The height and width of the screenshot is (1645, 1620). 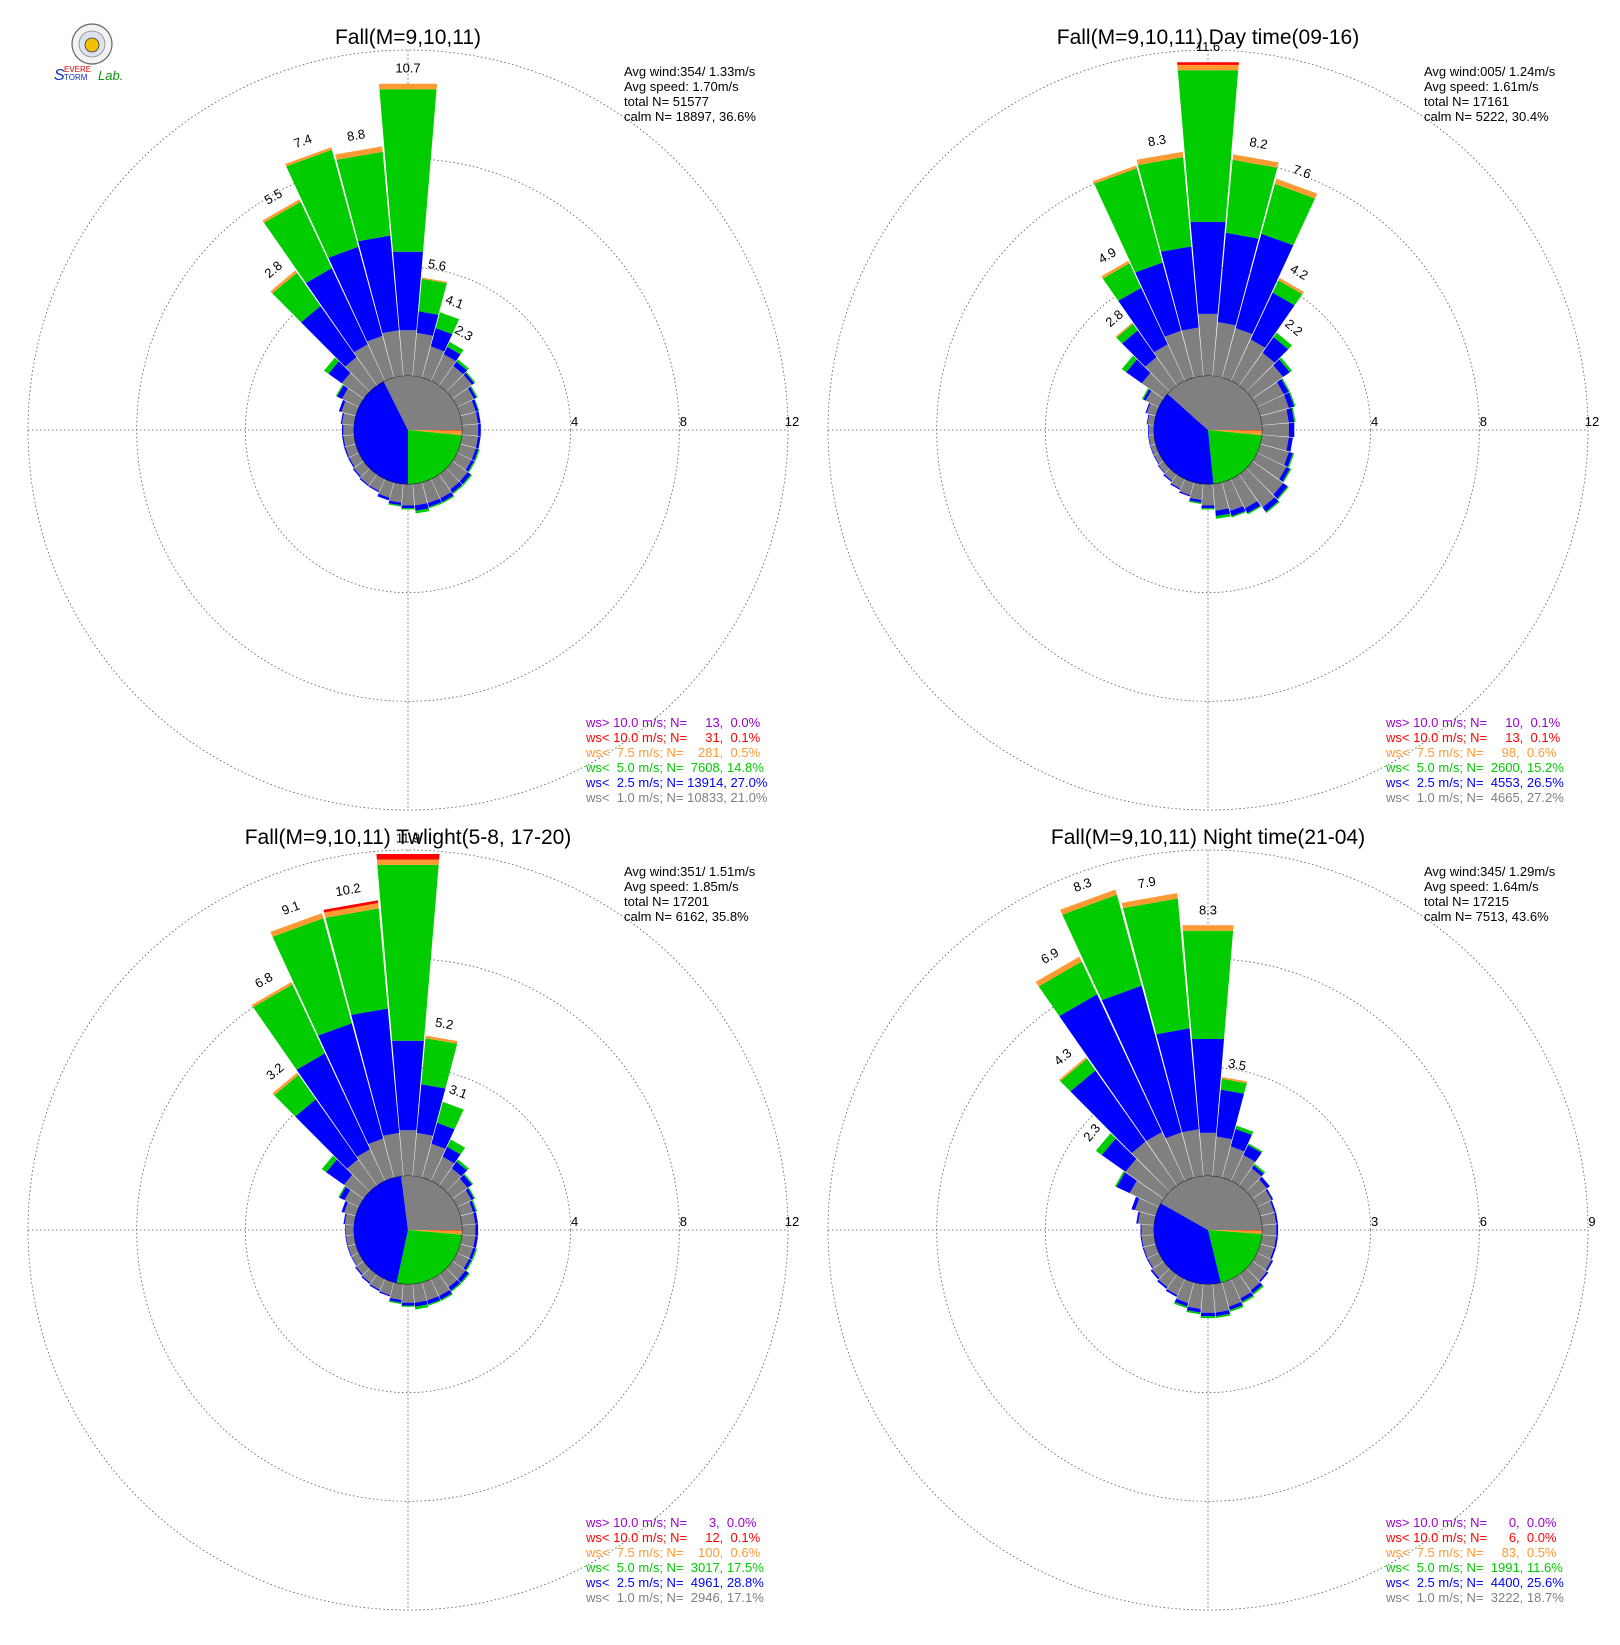 What do you see at coordinates (1082, 885) in the screenshot?
I see `bar-label: 8.3` at bounding box center [1082, 885].